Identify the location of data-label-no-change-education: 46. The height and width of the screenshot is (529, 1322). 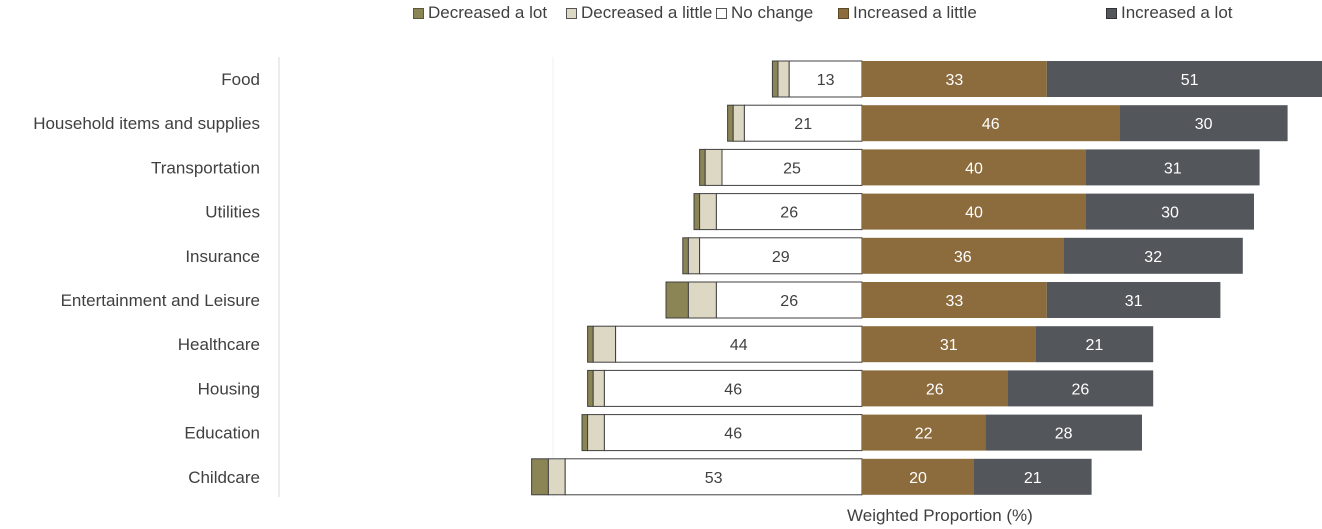
(733, 434).